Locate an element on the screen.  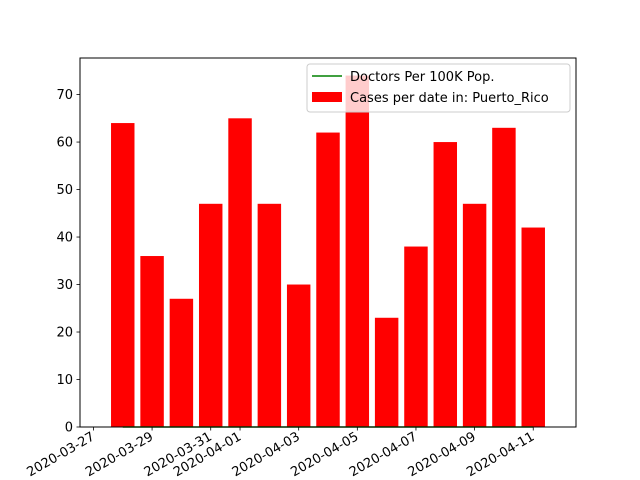
legend-box is located at coordinates (438, 88).